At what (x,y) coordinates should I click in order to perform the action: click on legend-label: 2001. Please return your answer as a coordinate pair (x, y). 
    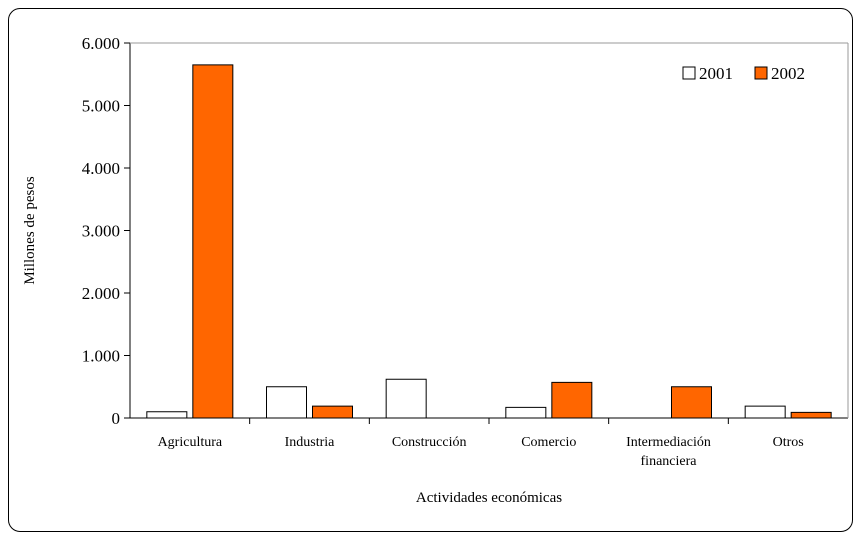
    Looking at the image, I should click on (716, 73).